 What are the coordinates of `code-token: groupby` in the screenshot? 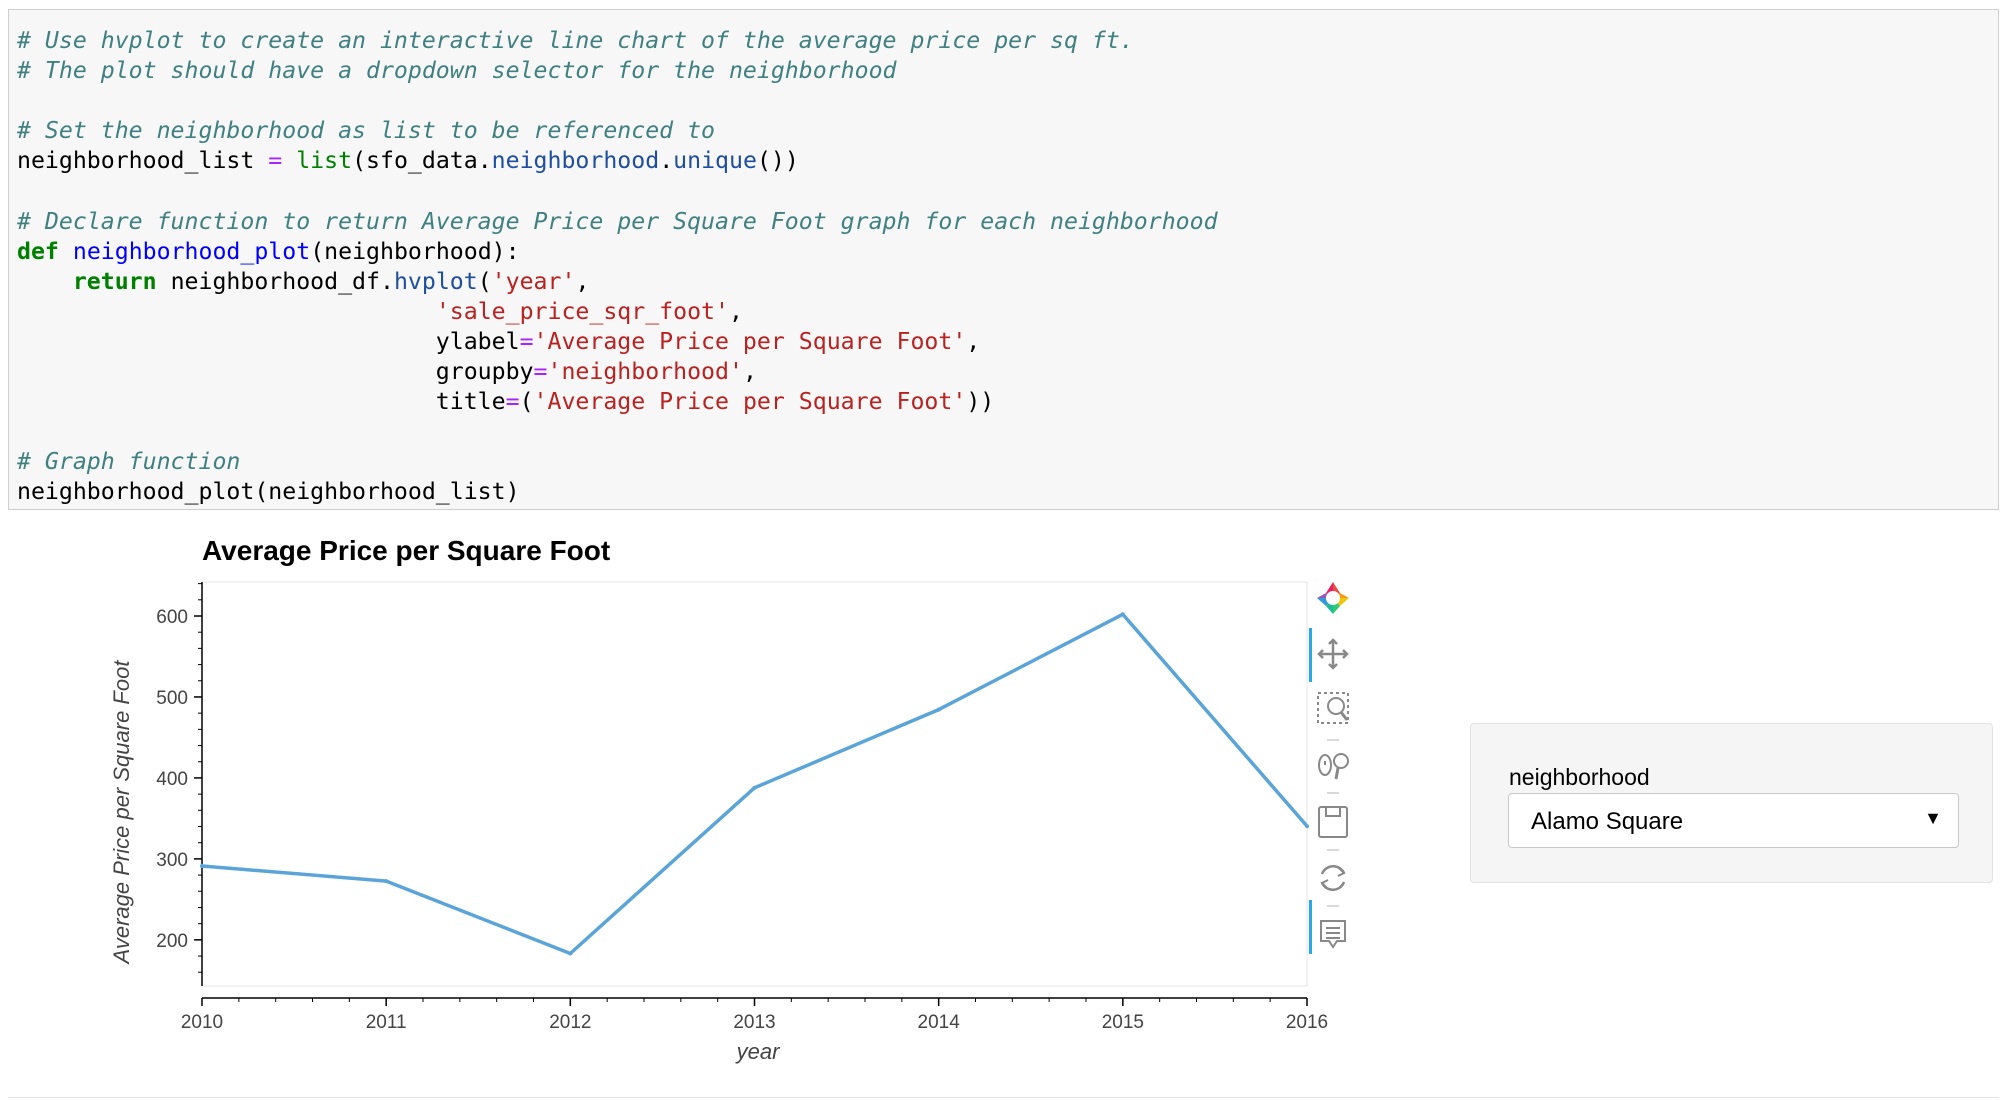 It's located at (275, 372).